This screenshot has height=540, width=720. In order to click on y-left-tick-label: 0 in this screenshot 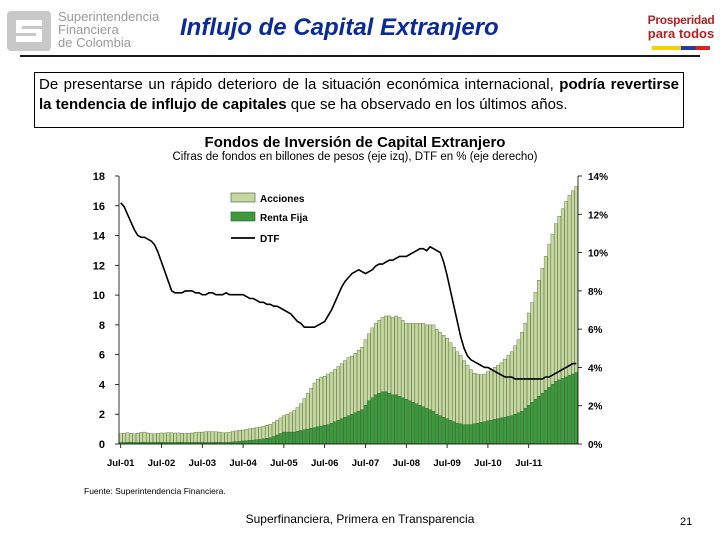, I will do `click(102, 445)`.